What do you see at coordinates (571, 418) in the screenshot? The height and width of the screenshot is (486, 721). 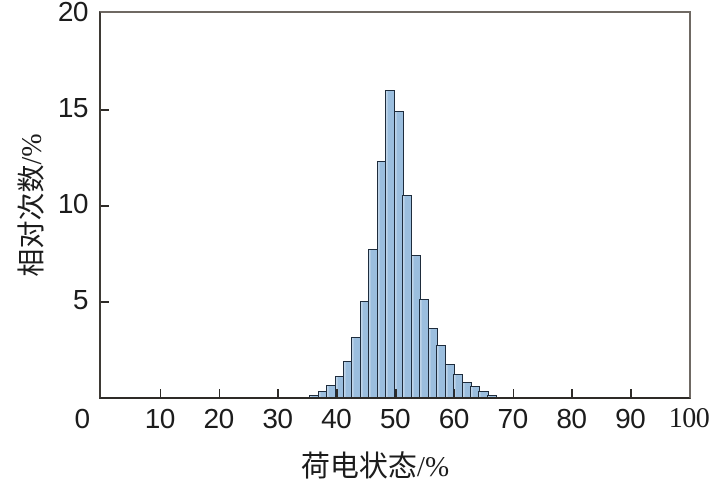 I see `x-tick-label: 80` at bounding box center [571, 418].